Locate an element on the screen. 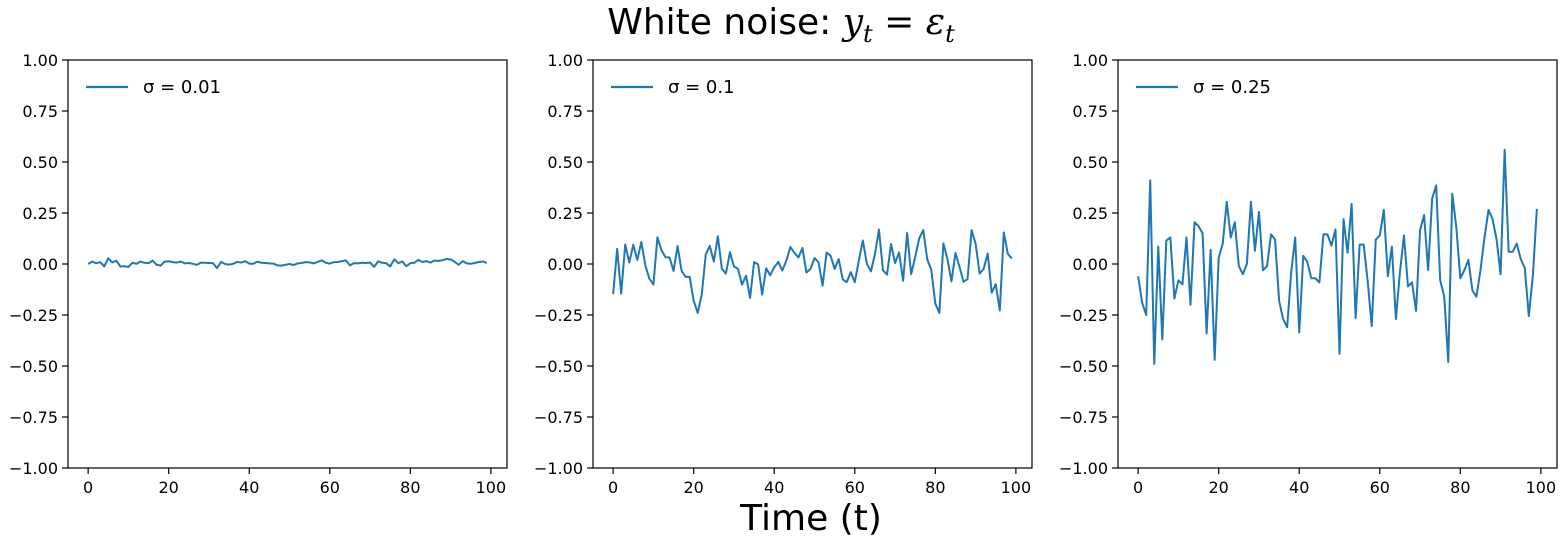  figure-title-math-eq: = is located at coordinates (899, 22).